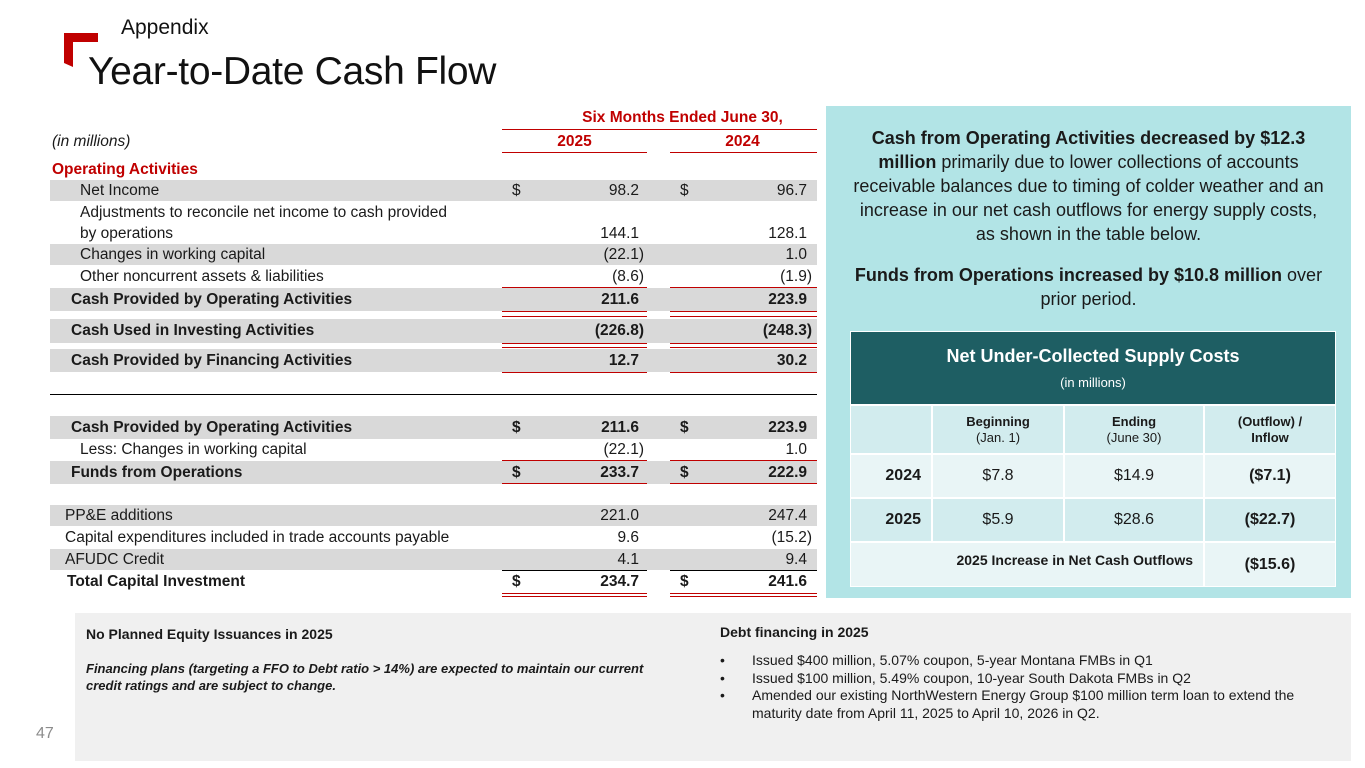 The height and width of the screenshot is (768, 1365). Describe the element at coordinates (794, 632) in the screenshot. I see `debt-heading: Debt financing in 2025` at that location.